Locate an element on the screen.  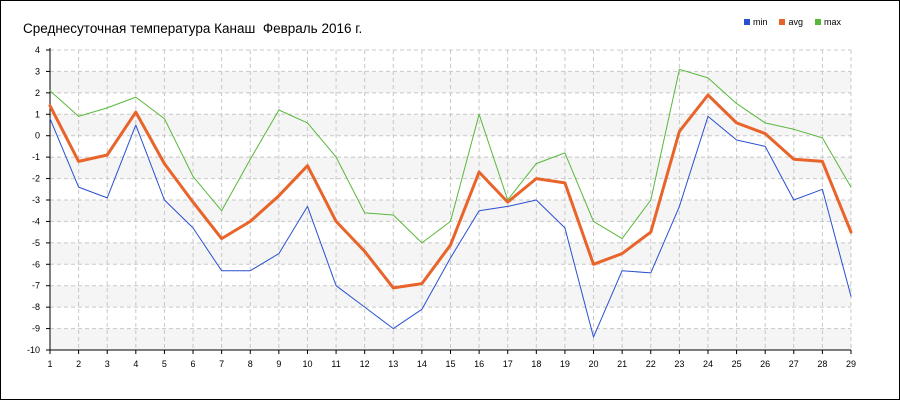
x-tick-label: 25 is located at coordinates (737, 364).